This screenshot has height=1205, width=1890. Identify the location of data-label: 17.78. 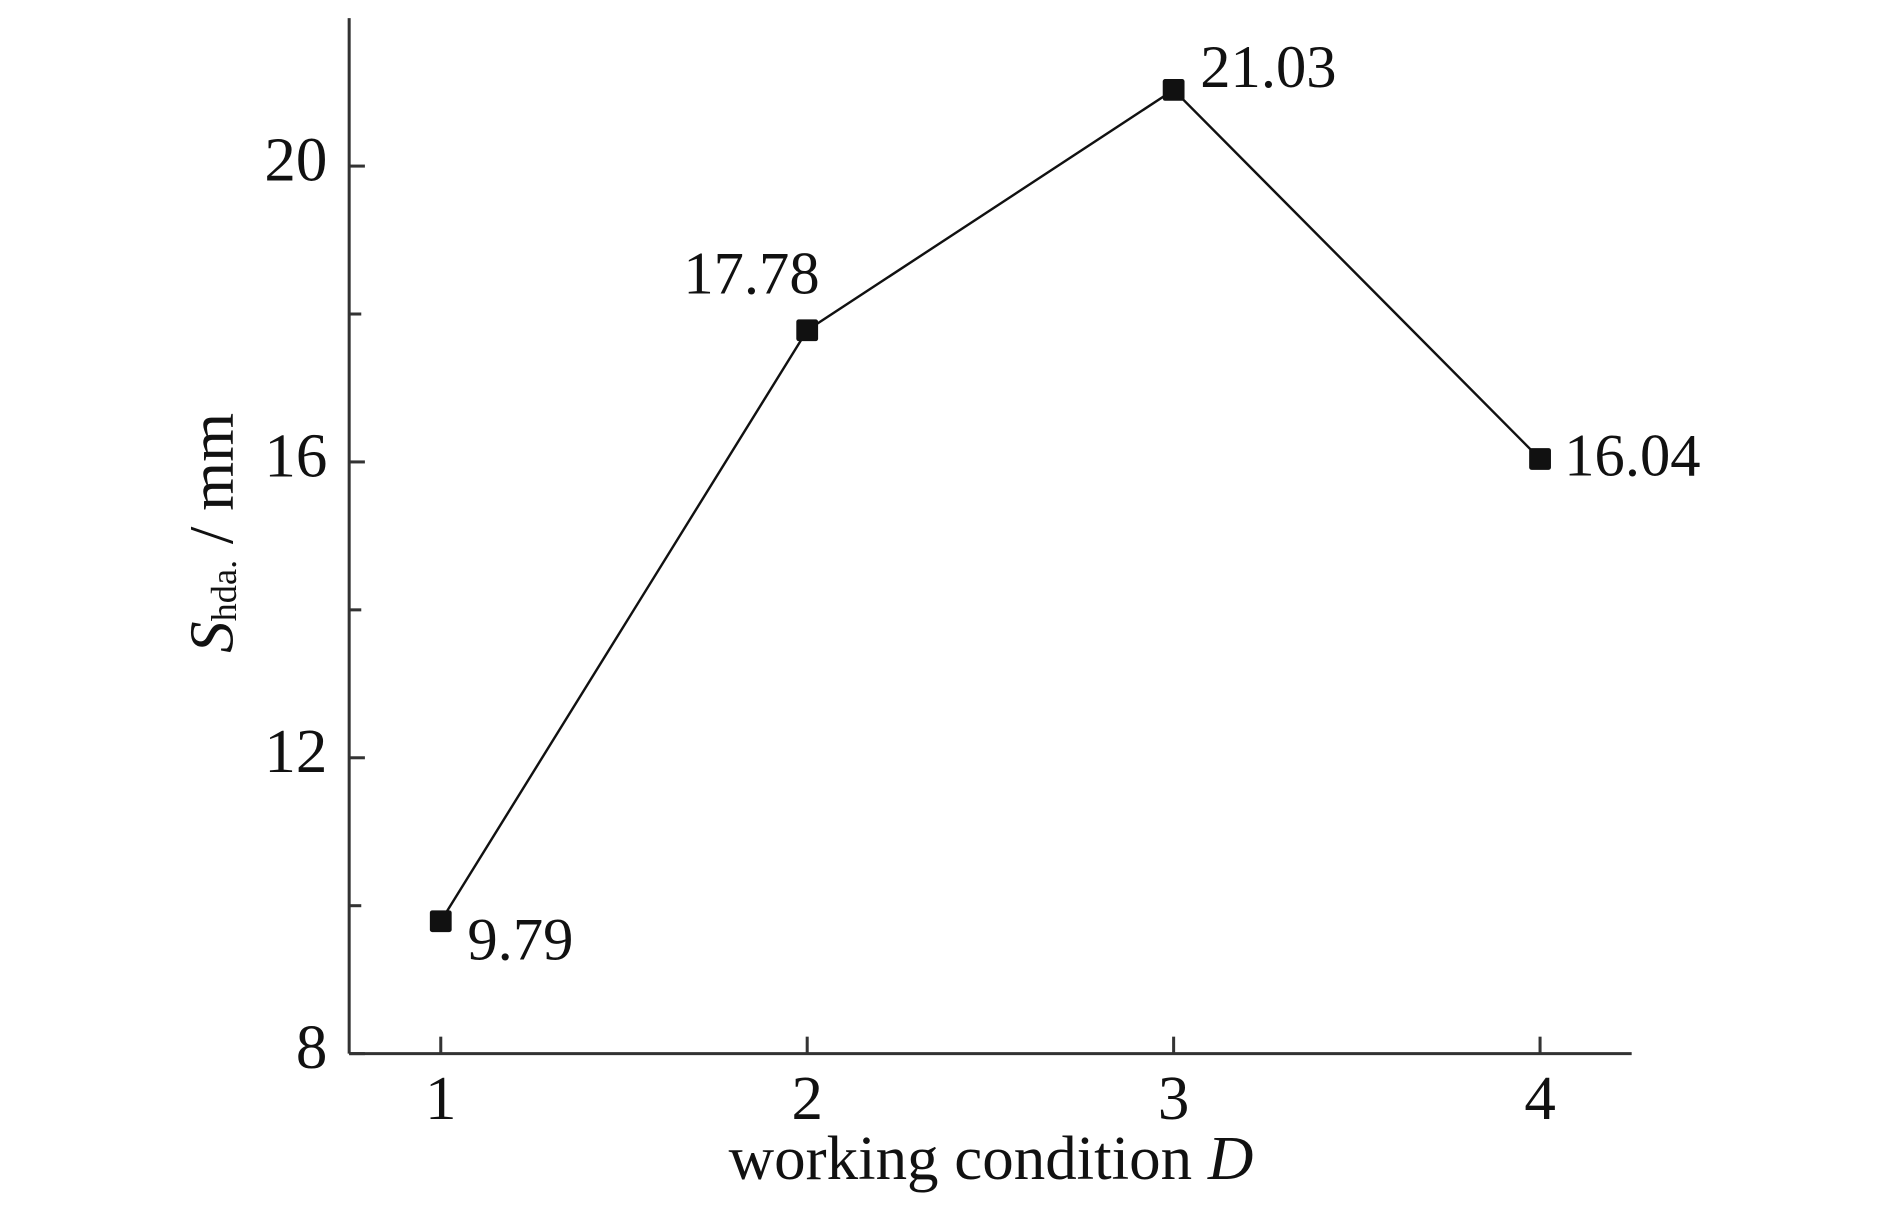
(751, 273).